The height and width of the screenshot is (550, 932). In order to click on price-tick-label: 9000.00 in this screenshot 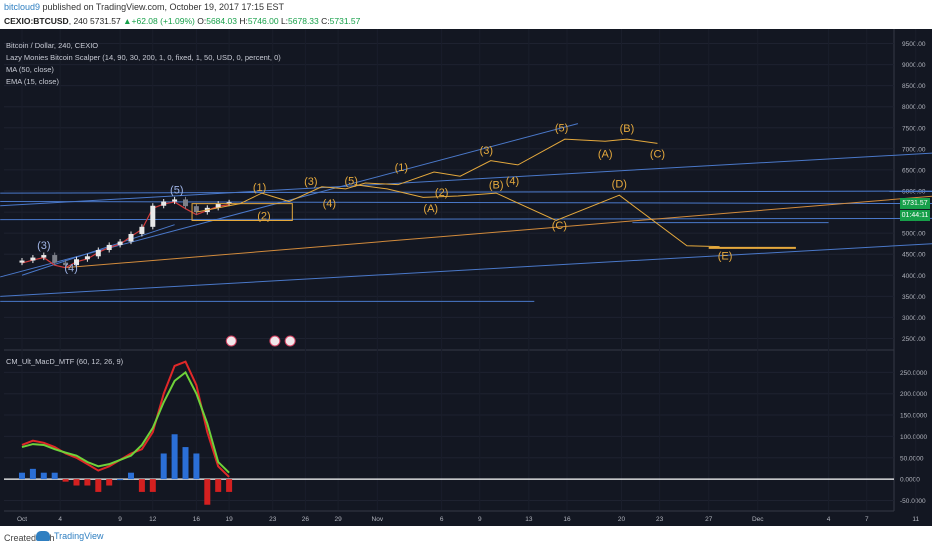, I will do `click(914, 65)`.